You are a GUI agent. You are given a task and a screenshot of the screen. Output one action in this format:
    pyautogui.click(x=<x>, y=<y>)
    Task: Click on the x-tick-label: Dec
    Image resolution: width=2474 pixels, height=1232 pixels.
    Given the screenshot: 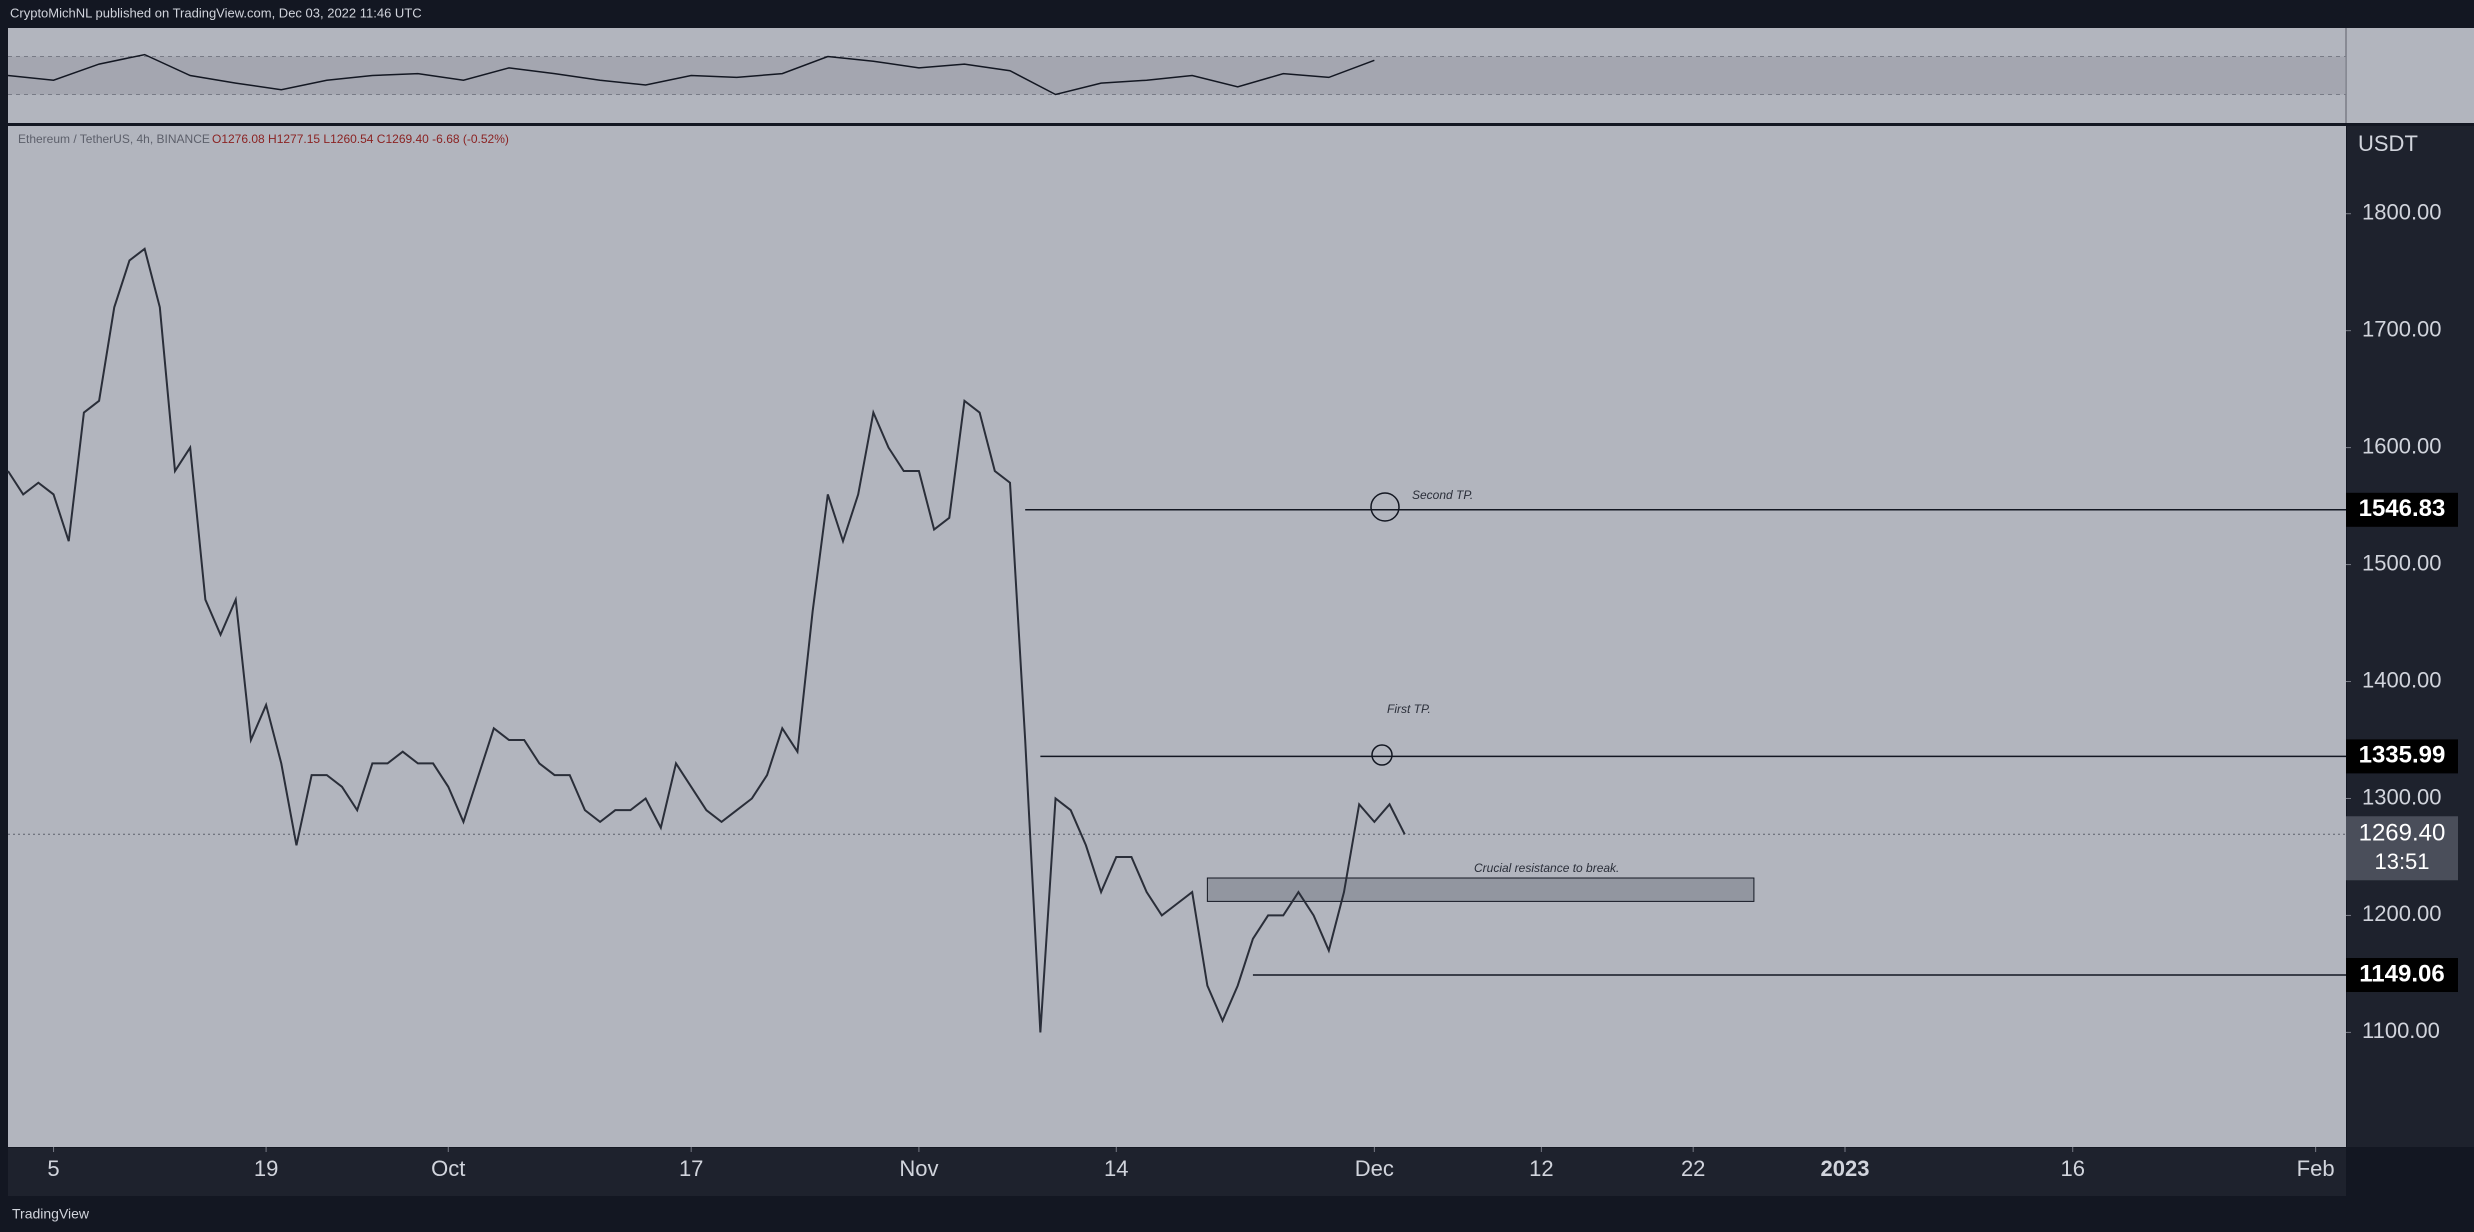 What is the action you would take?
    pyautogui.click(x=1374, y=1168)
    